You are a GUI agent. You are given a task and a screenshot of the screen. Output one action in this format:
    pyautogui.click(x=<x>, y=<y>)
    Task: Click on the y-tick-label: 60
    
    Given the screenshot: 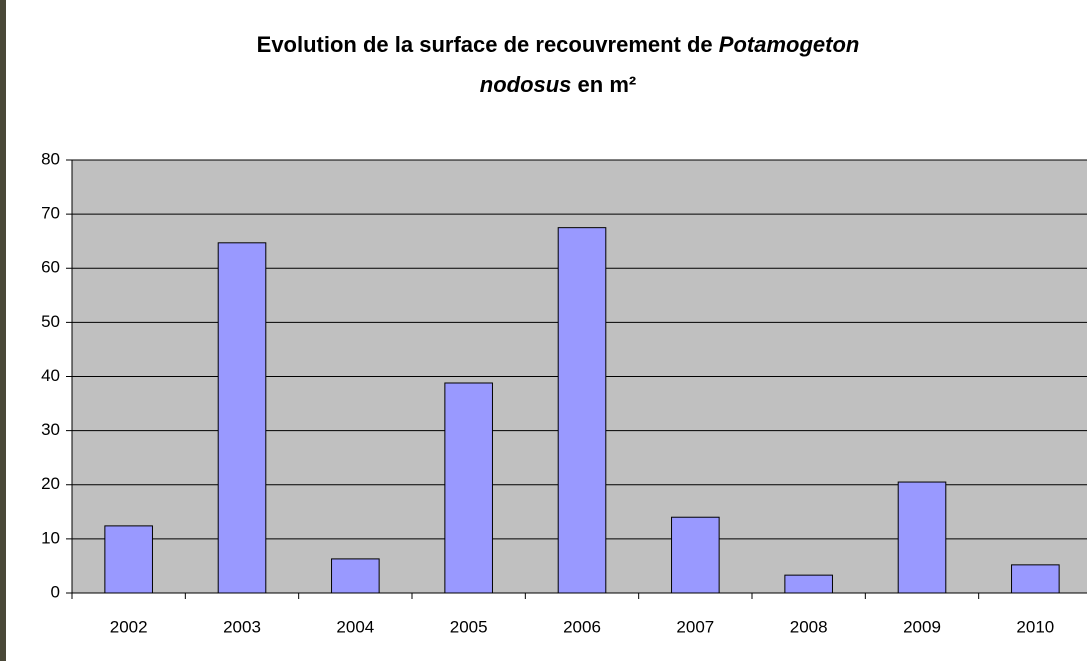 What is the action you would take?
    pyautogui.click(x=50, y=267)
    